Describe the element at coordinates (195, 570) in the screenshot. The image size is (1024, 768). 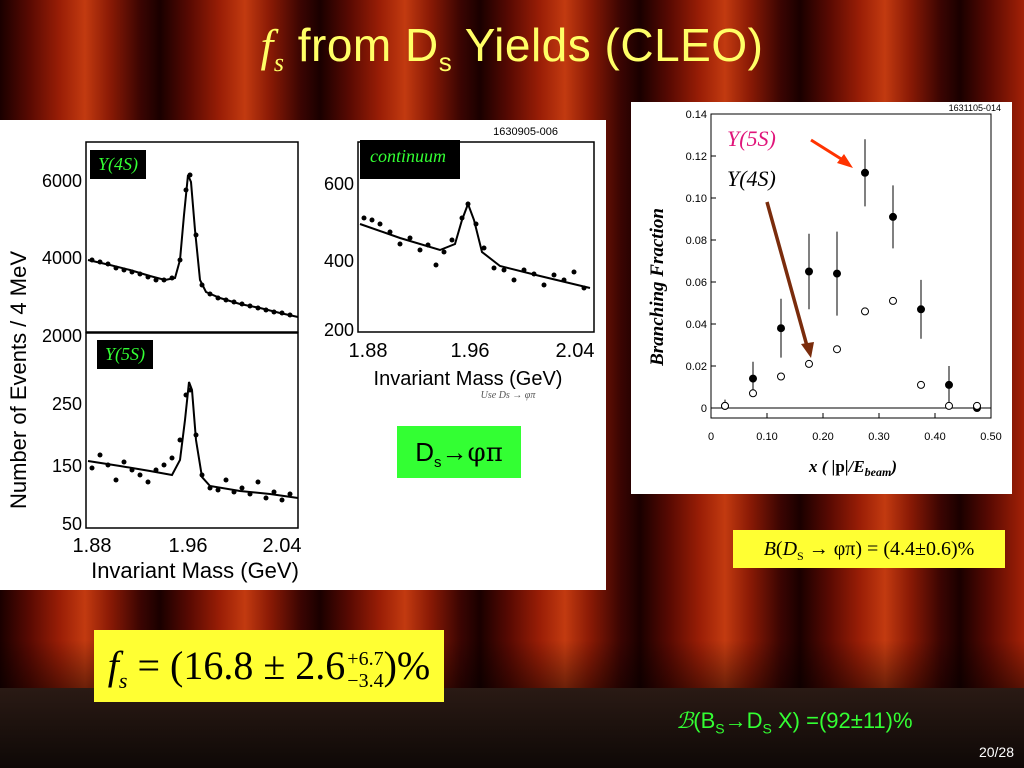
I see `x-axis-label: Invariant Mass (GeV)` at that location.